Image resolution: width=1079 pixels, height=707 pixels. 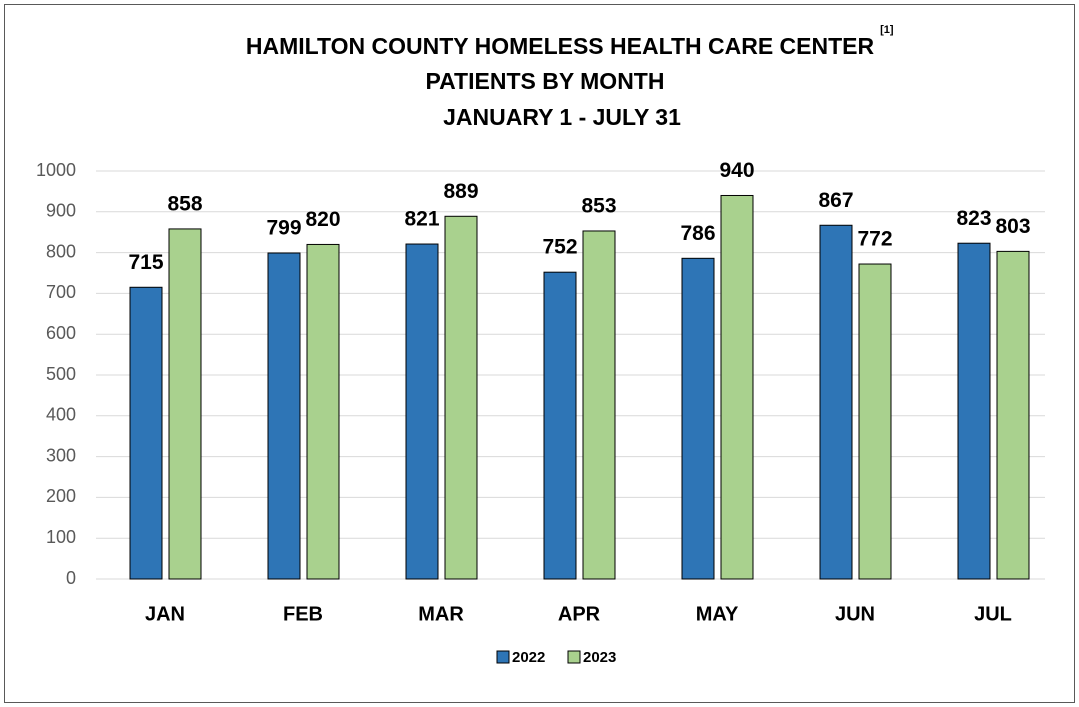 I want to click on legend-label: 2023, so click(x=599, y=657).